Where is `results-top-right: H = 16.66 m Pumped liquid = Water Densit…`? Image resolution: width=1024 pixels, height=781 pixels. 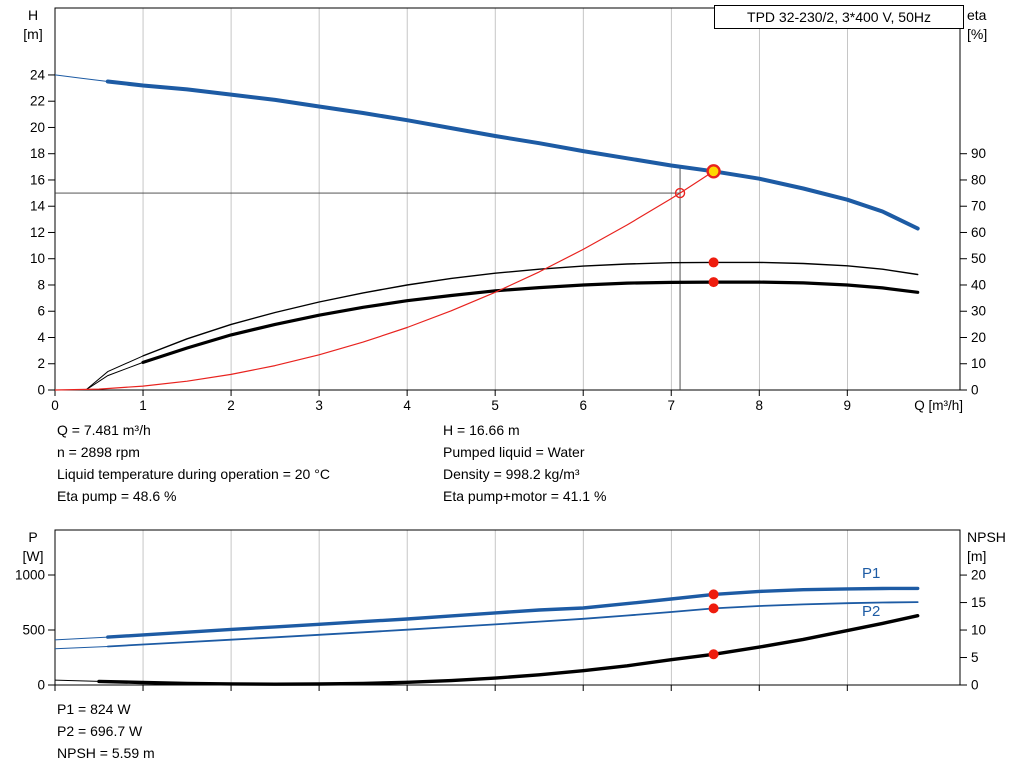 results-top-right: H = 16.66 m Pumped liquid = Water Densit… is located at coordinates (524, 463).